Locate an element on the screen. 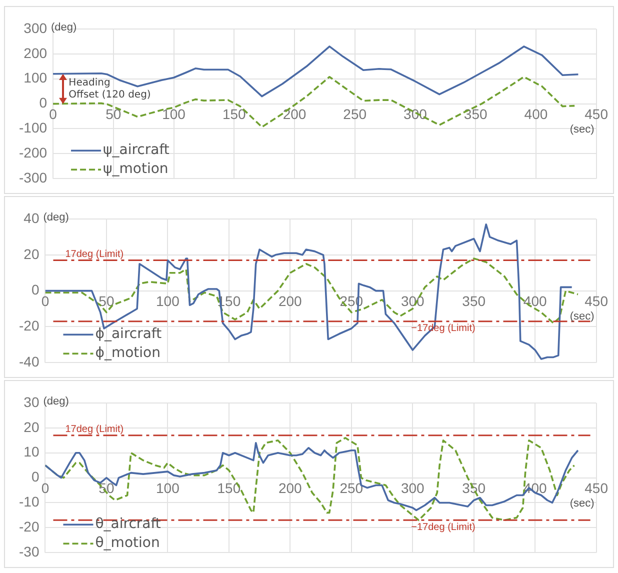 The height and width of the screenshot is (573, 618). legend-label: ψ_motion is located at coordinates (135, 169).